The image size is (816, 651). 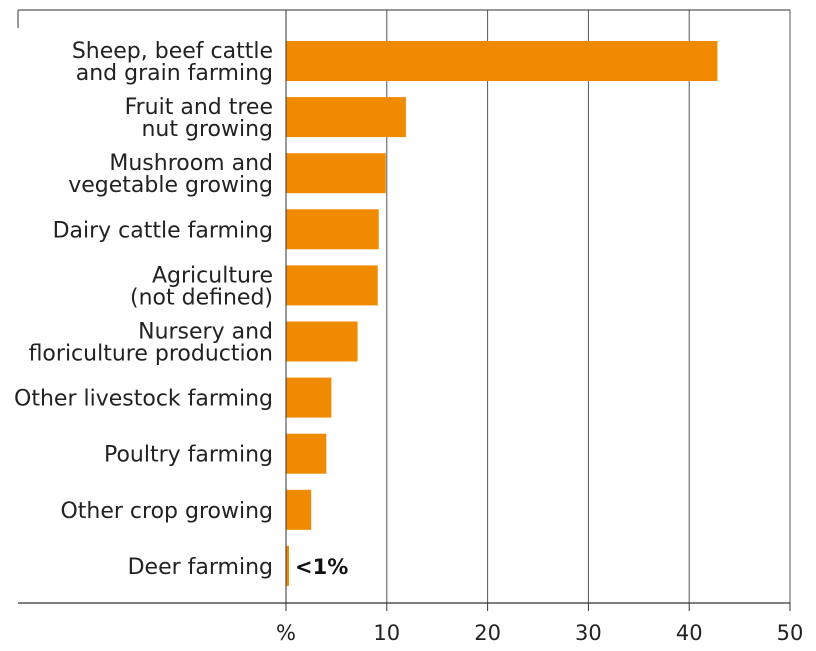 I want to click on value-labels: <1%, so click(x=321, y=567).